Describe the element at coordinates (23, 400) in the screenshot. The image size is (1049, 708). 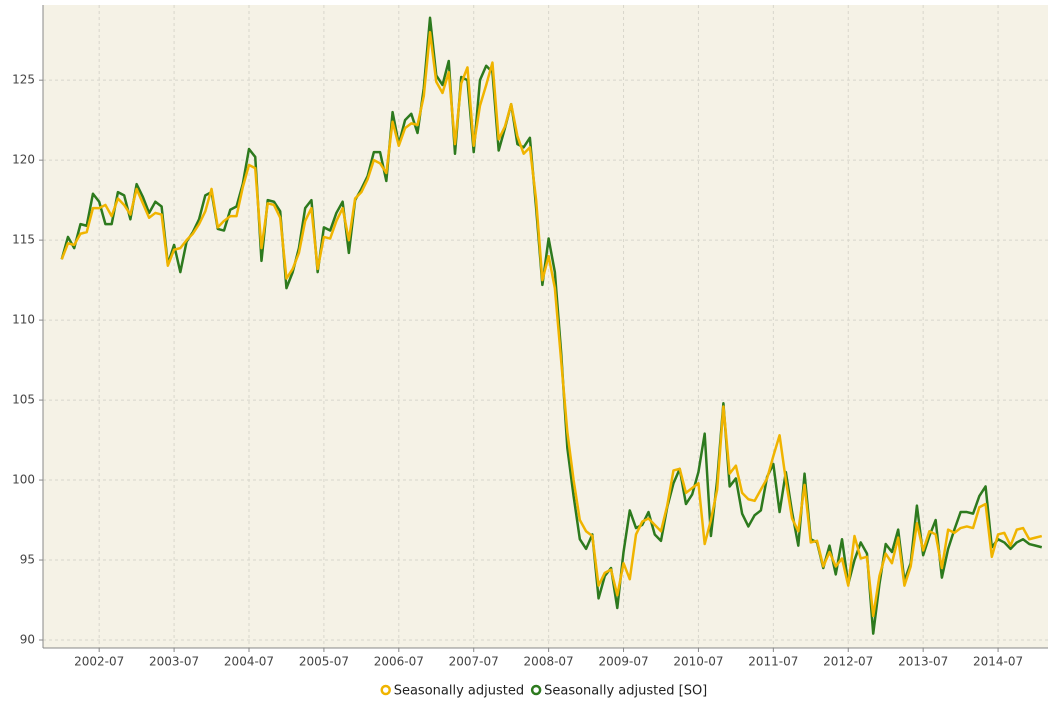
I see `y-tick-label: 105` at that location.